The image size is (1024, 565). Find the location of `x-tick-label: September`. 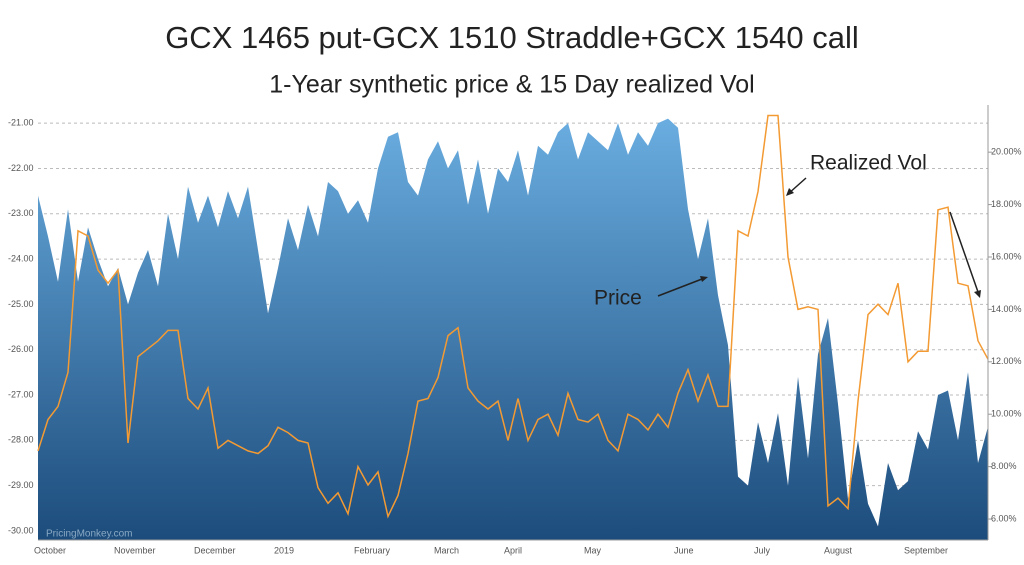

x-tick-label: September is located at coordinates (926, 550).